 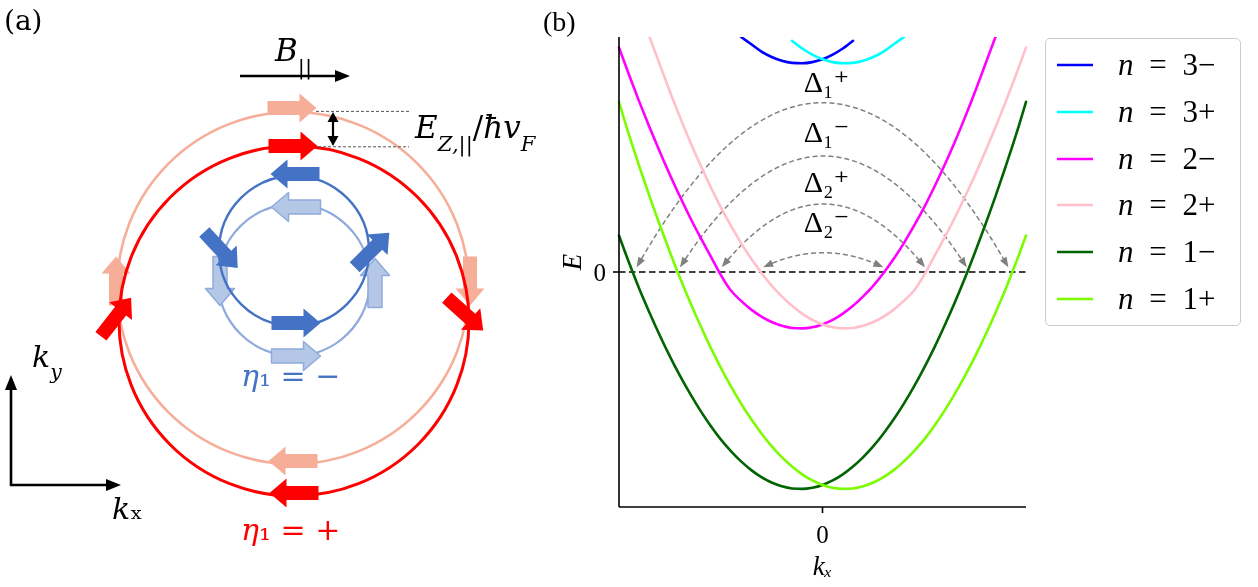 What do you see at coordinates (291, 375) in the screenshot?
I see `text: η₁ = −` at bounding box center [291, 375].